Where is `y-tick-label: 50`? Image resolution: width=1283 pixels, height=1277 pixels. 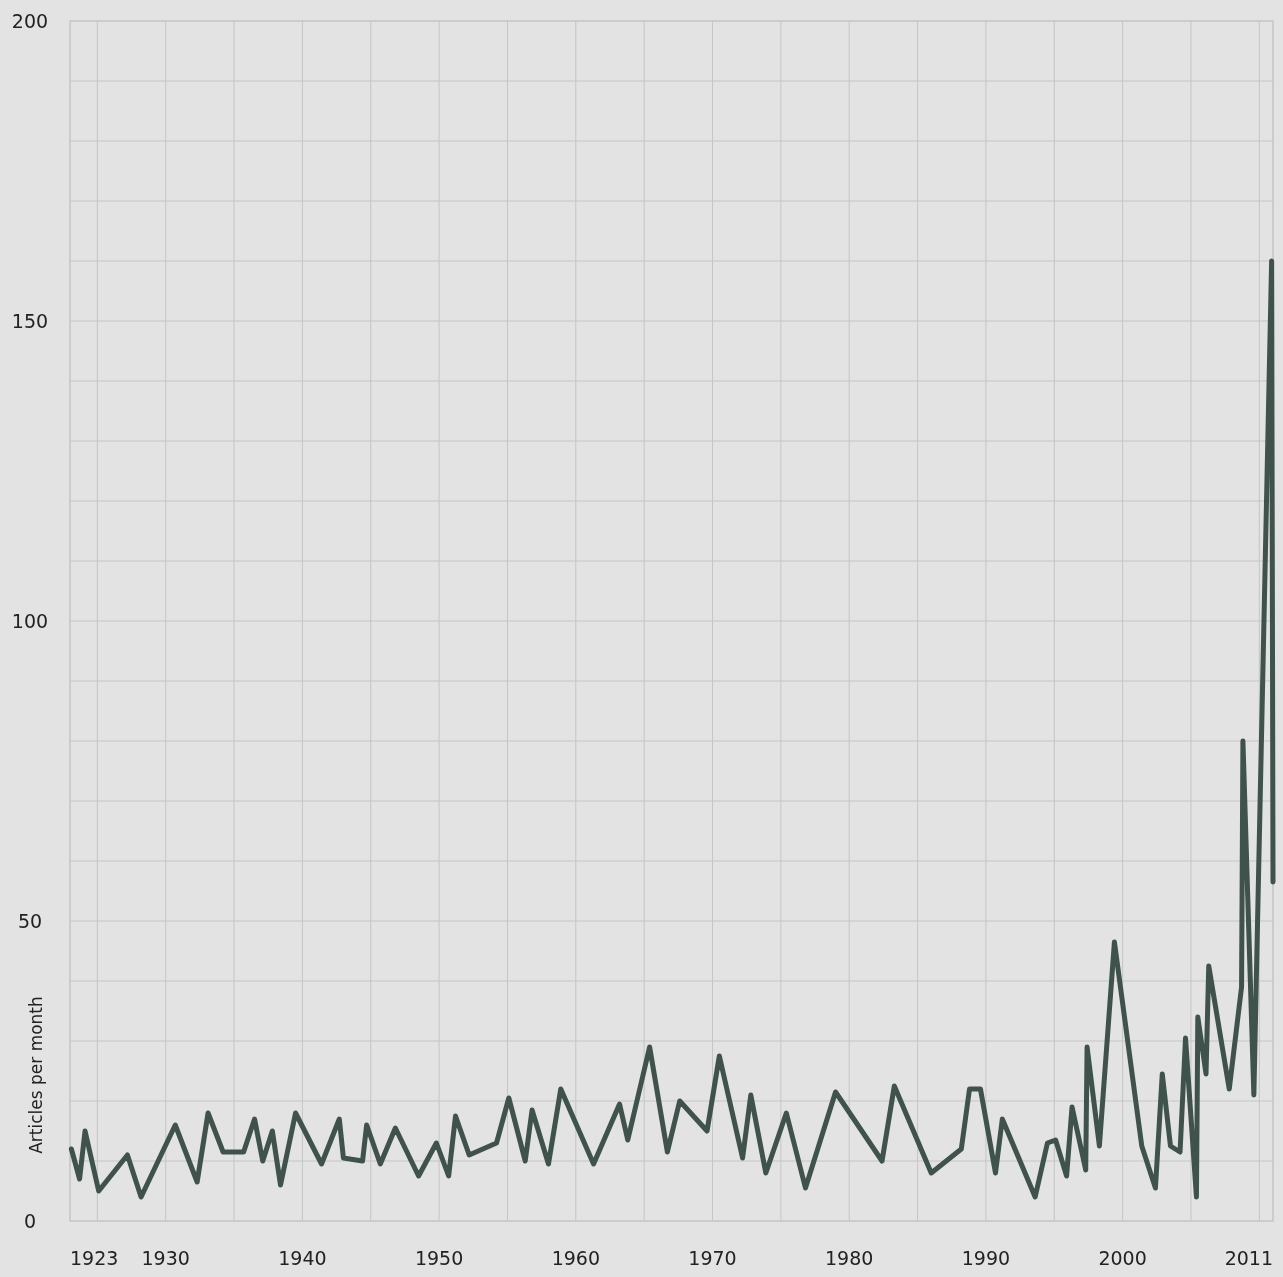
y-tick-label: 50 is located at coordinates (30, 920).